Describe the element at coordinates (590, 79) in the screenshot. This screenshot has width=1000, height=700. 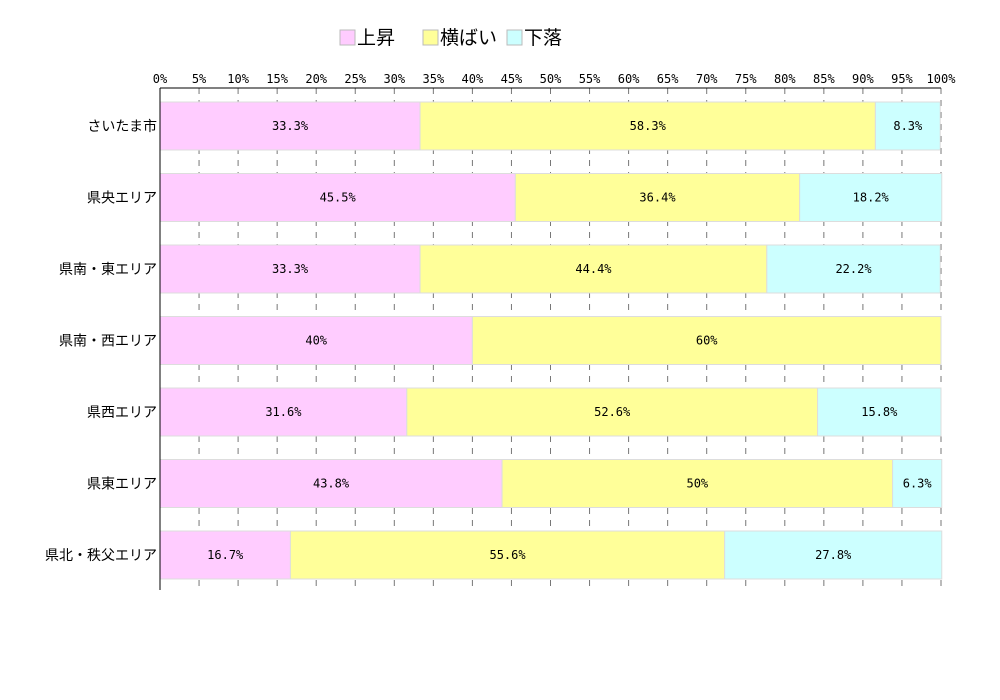
I see `x-tick-label: 55%` at that location.